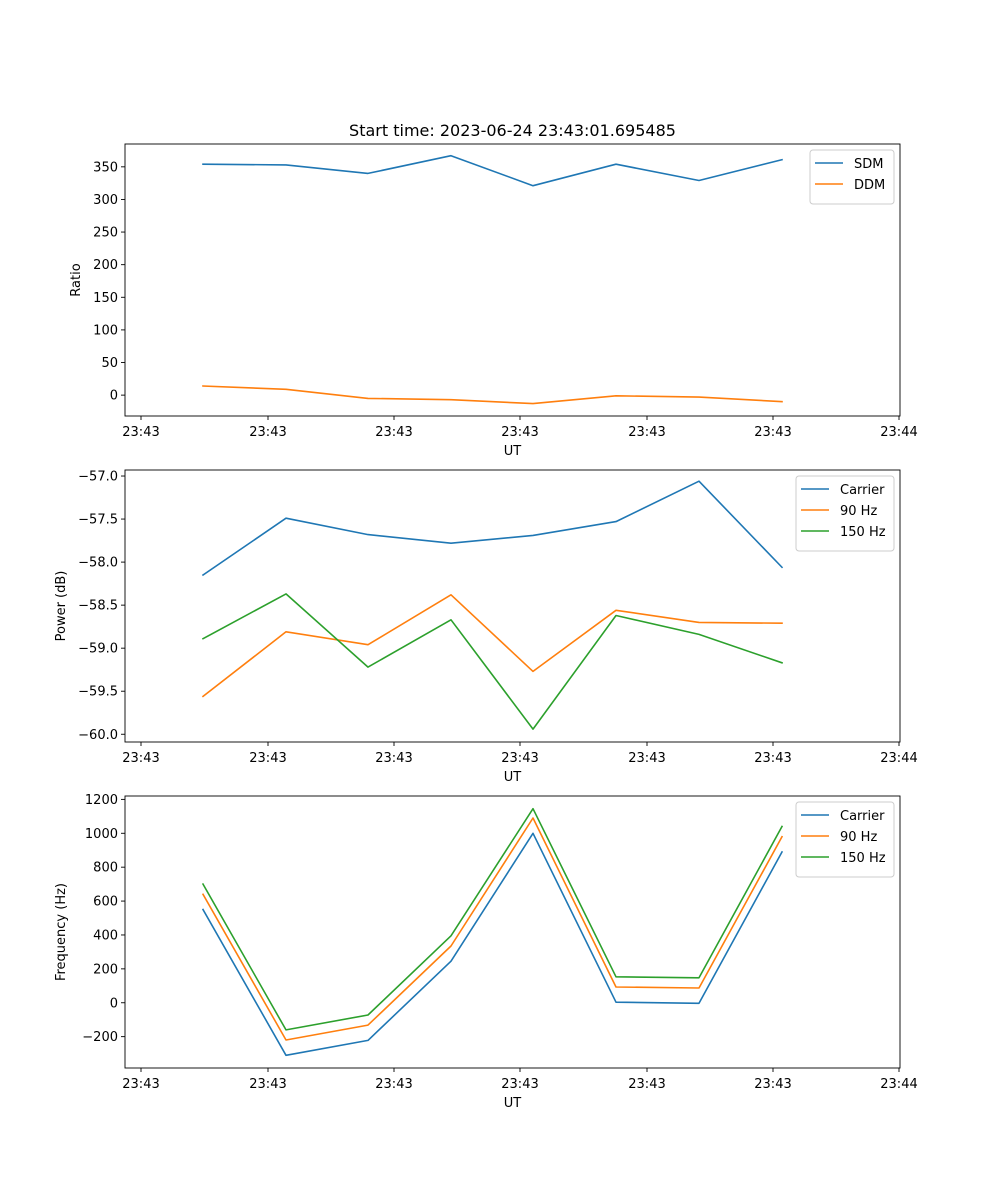 The height and width of the screenshot is (1200, 1000). Describe the element at coordinates (512, 130) in the screenshot. I see `figure-title: Start time: 2023-06-24 23:43:01.695485` at that location.